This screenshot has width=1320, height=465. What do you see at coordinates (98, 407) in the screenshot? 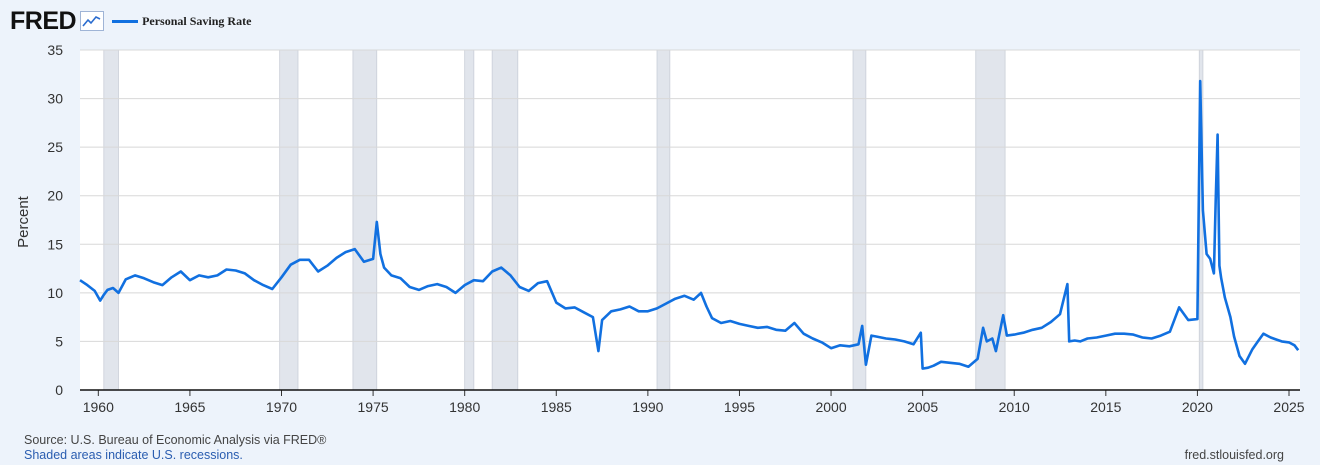
I see `x-tick-label: 1960` at bounding box center [98, 407].